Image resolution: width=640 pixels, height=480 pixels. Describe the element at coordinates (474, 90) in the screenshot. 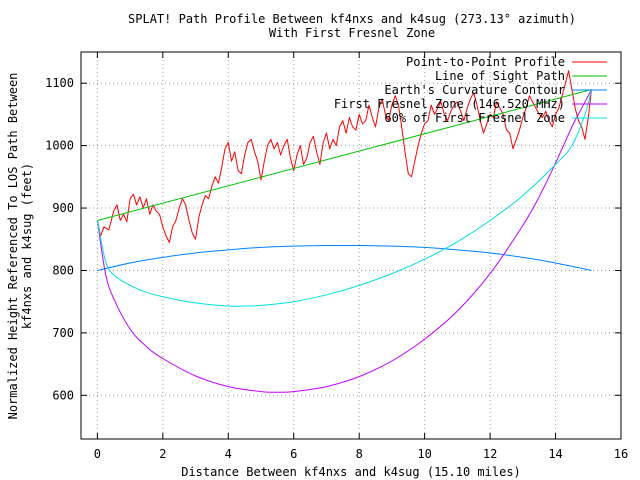

I see `legend-label-earth-s-curvature-contour: Earth's Curvature Contour` at that location.